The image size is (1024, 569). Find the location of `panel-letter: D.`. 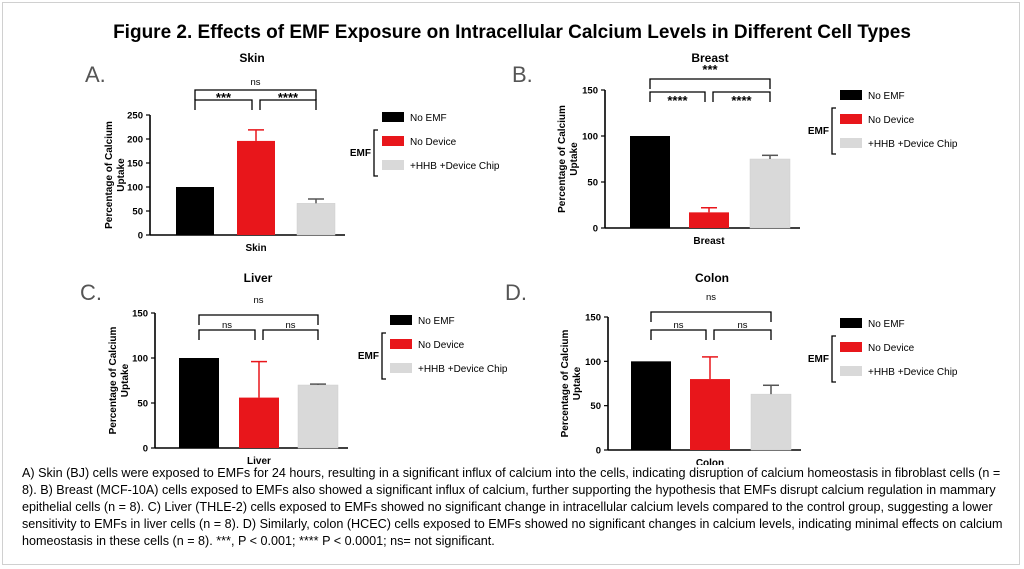

panel-letter: D. is located at coordinates (516, 292).